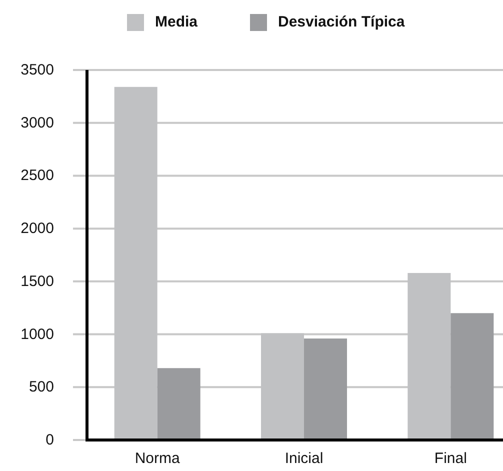 The width and height of the screenshot is (503, 471). I want to click on y-tick-label: 2000, so click(37, 229).